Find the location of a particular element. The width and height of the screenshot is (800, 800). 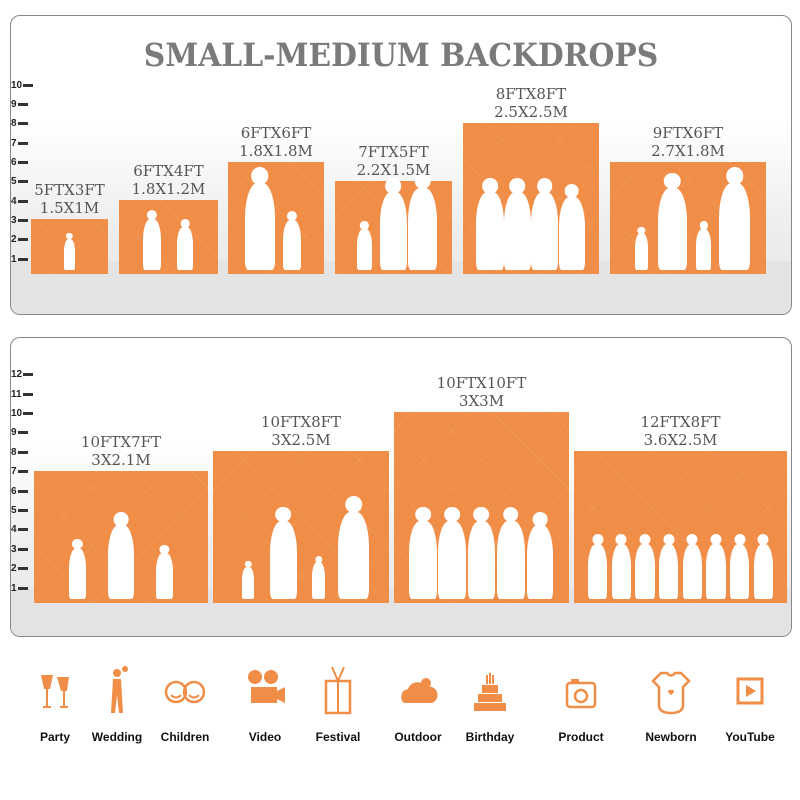

size-feet: 9FTX6FT is located at coordinates (688, 132).